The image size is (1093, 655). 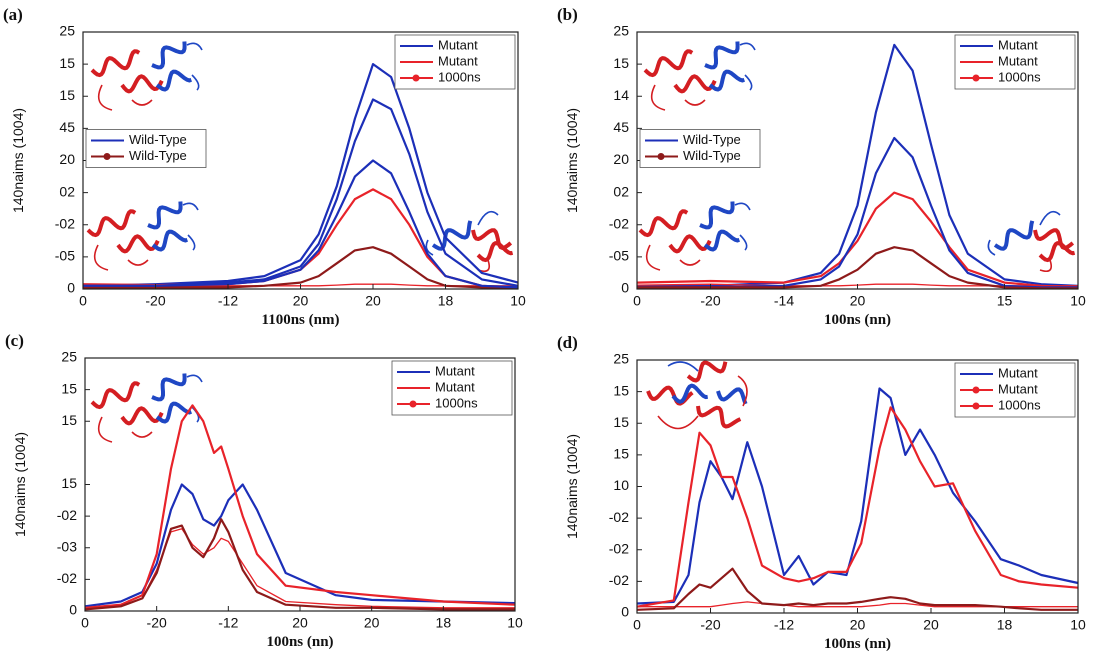 I want to click on y-axis-label: 140naims (1004), so click(x=20, y=484).